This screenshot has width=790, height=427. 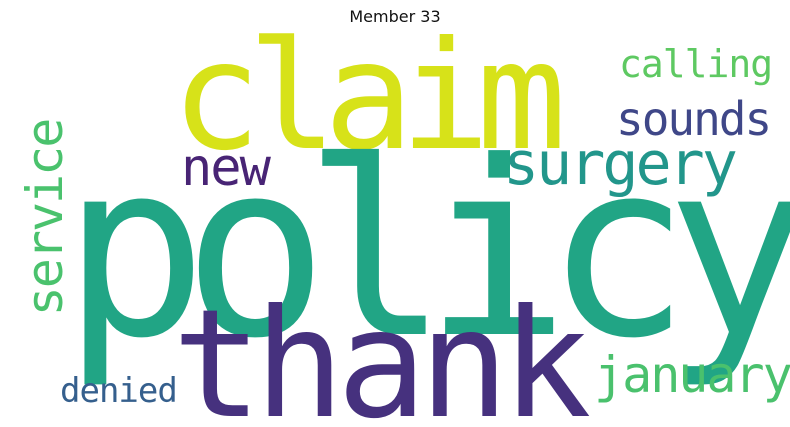 I want to click on word-new: new, so click(x=226, y=168).